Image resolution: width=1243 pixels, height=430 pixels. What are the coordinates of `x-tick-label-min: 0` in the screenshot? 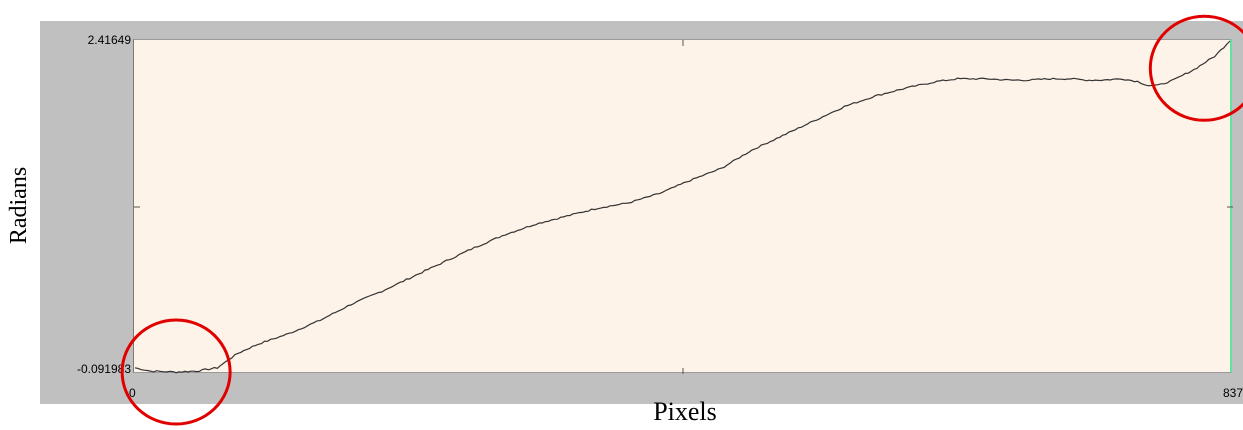 It's located at (132, 393).